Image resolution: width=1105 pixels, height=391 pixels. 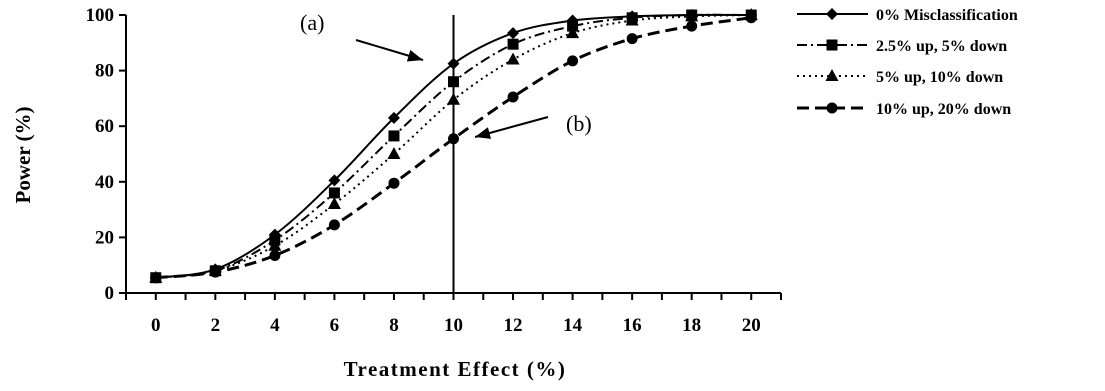 What do you see at coordinates (453, 325) in the screenshot?
I see `x-tick-label: 10` at bounding box center [453, 325].